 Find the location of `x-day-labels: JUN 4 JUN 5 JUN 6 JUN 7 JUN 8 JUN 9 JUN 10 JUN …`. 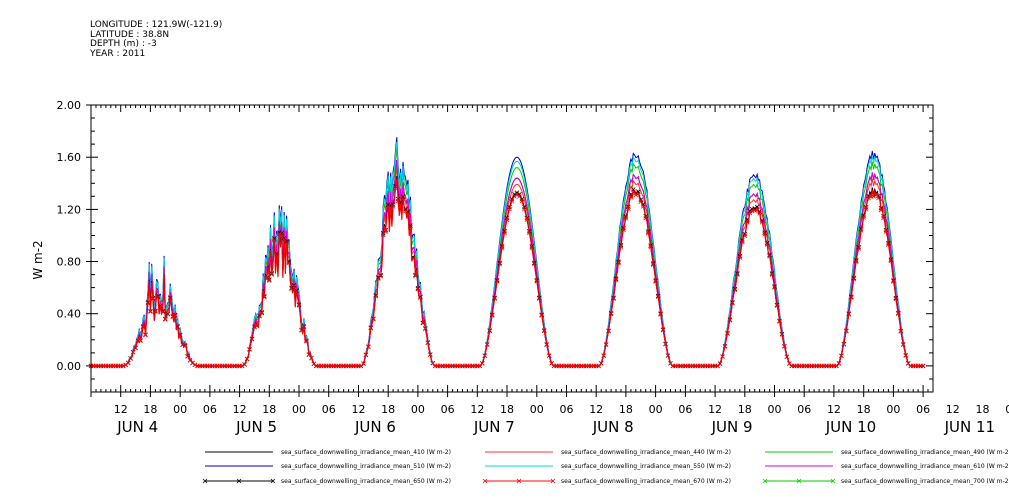

x-day-labels: JUN 4 JUN 5 JUN 6 JUN 7 JUN 8 JUN 9 JUN 10 JUN … is located at coordinates (555, 427).